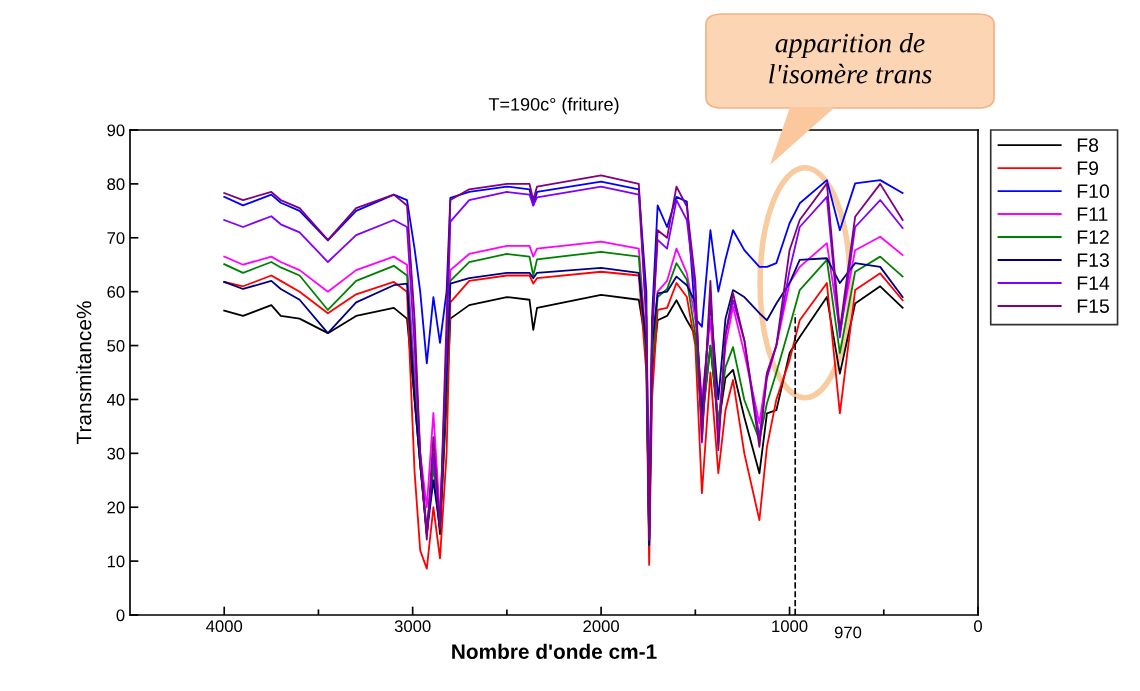  I want to click on y-axis-title: Transmitance%, so click(84, 372).